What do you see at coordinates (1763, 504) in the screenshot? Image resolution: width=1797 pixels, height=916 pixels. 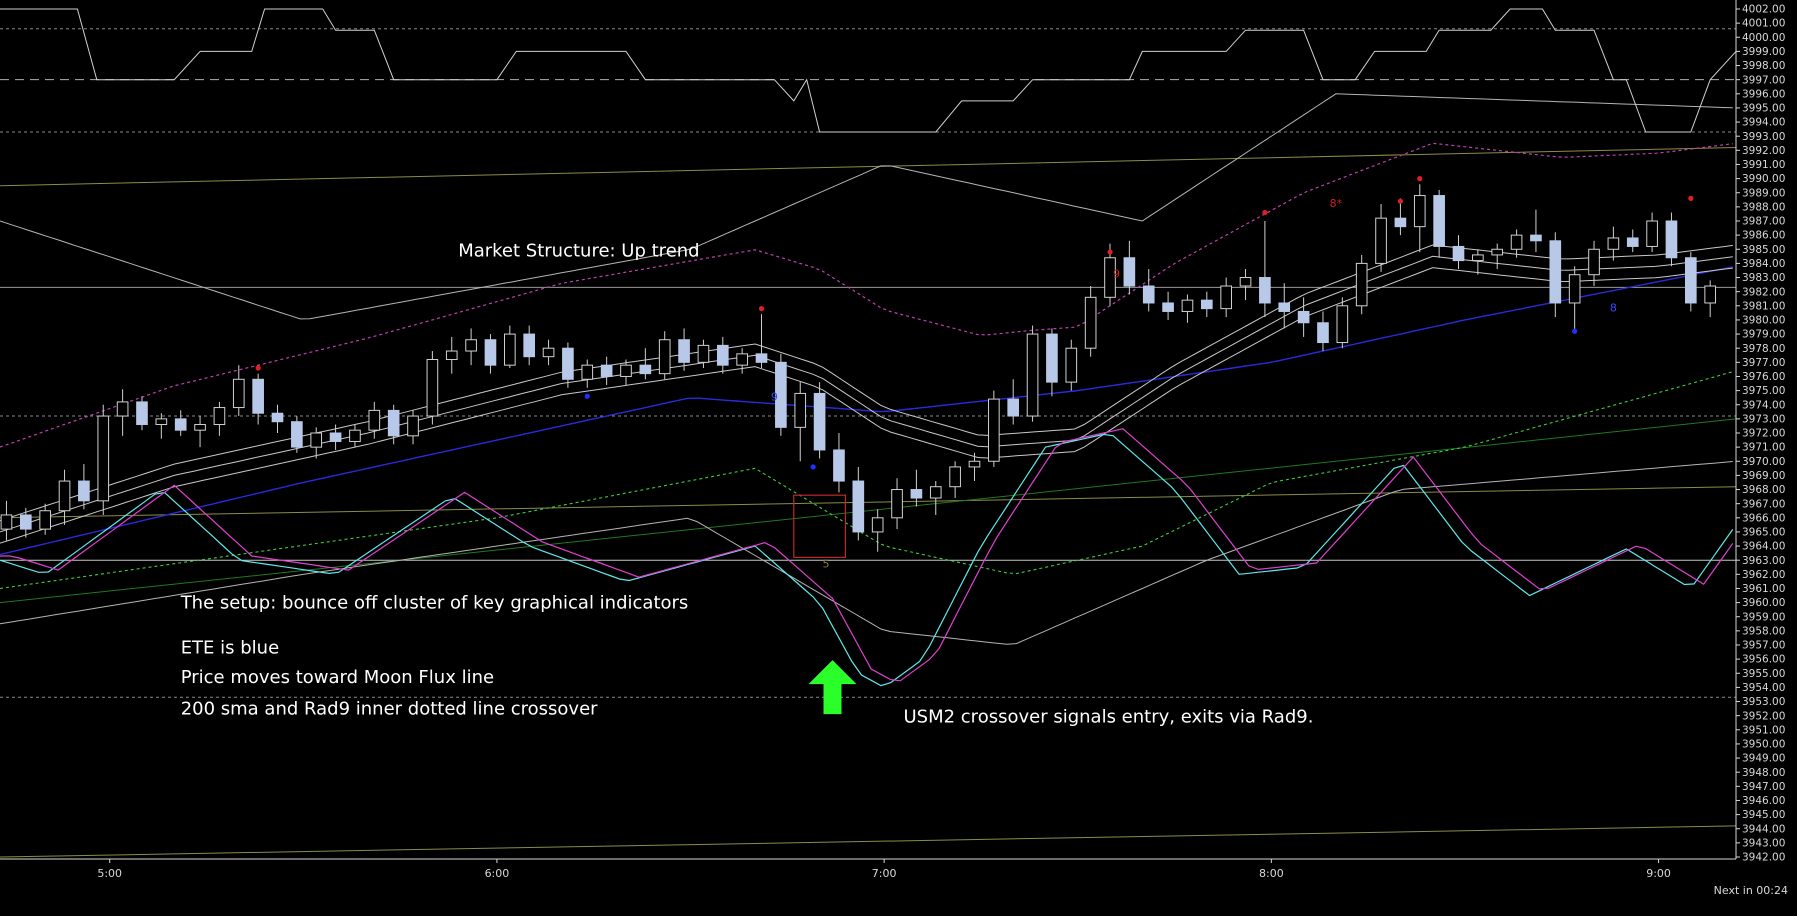 I see `price-tick-label-35: 3967.00` at bounding box center [1763, 504].